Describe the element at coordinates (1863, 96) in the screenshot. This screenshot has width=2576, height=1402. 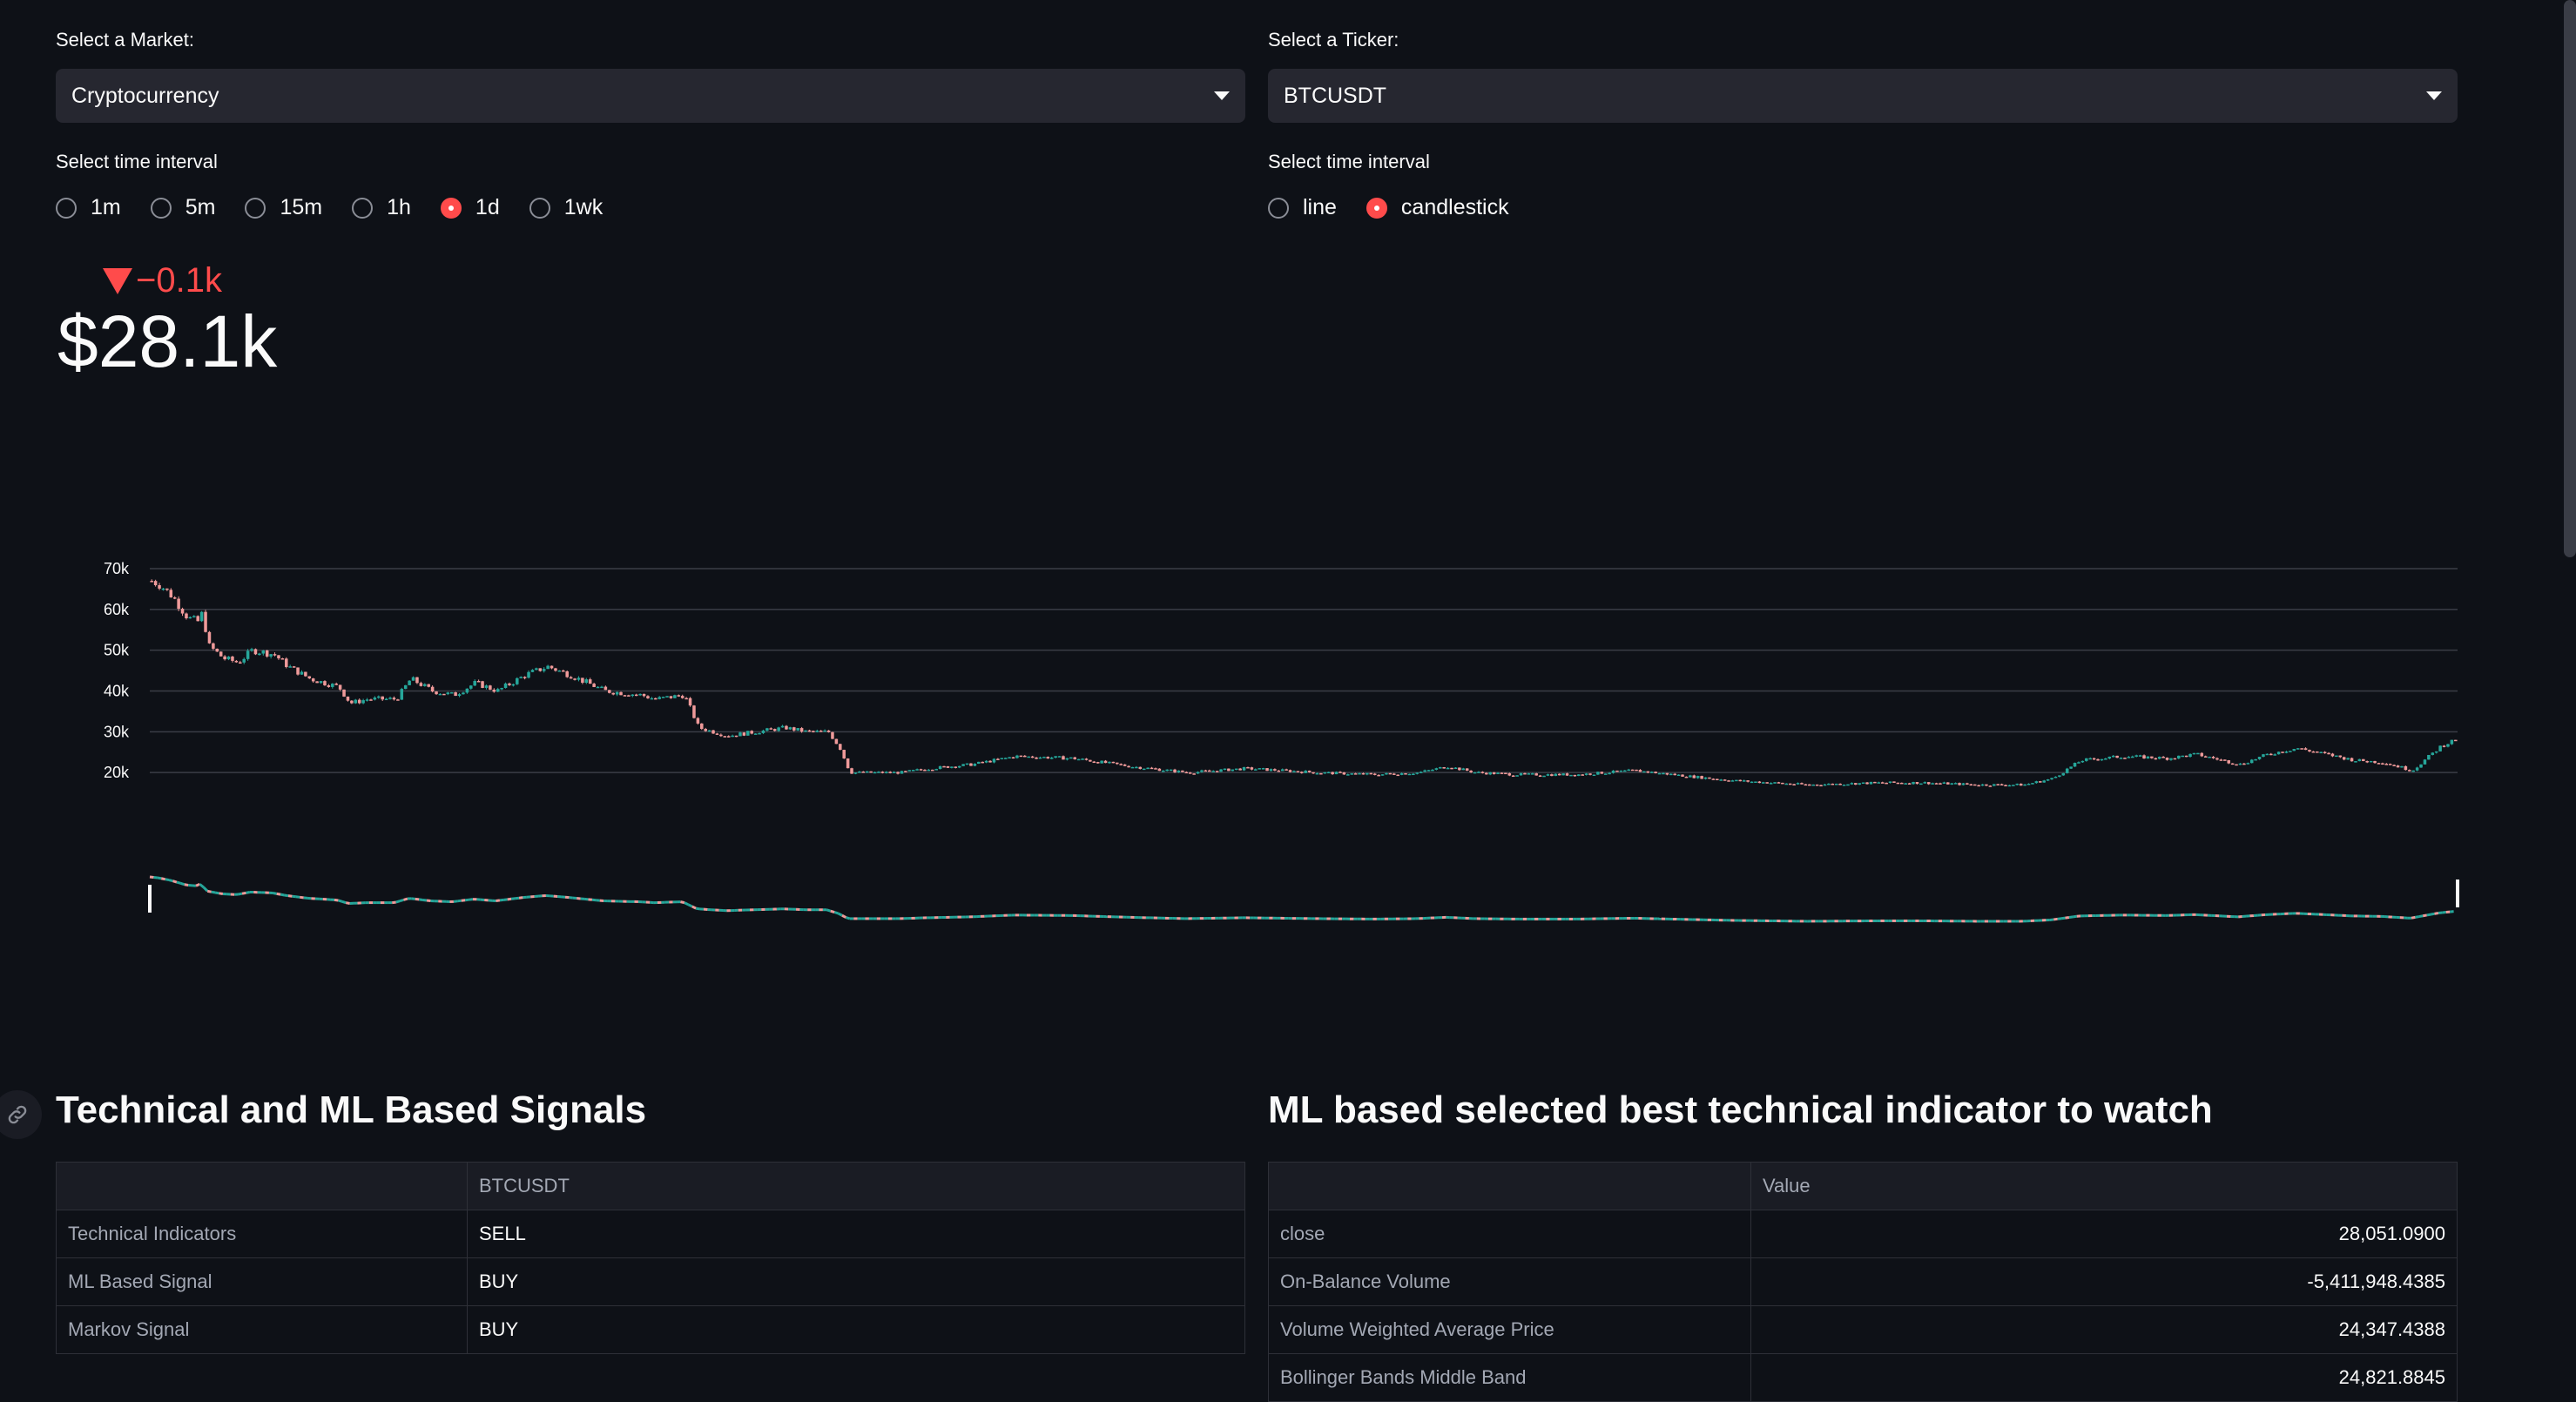
I see `ticker-select: BTCUSDT` at that location.